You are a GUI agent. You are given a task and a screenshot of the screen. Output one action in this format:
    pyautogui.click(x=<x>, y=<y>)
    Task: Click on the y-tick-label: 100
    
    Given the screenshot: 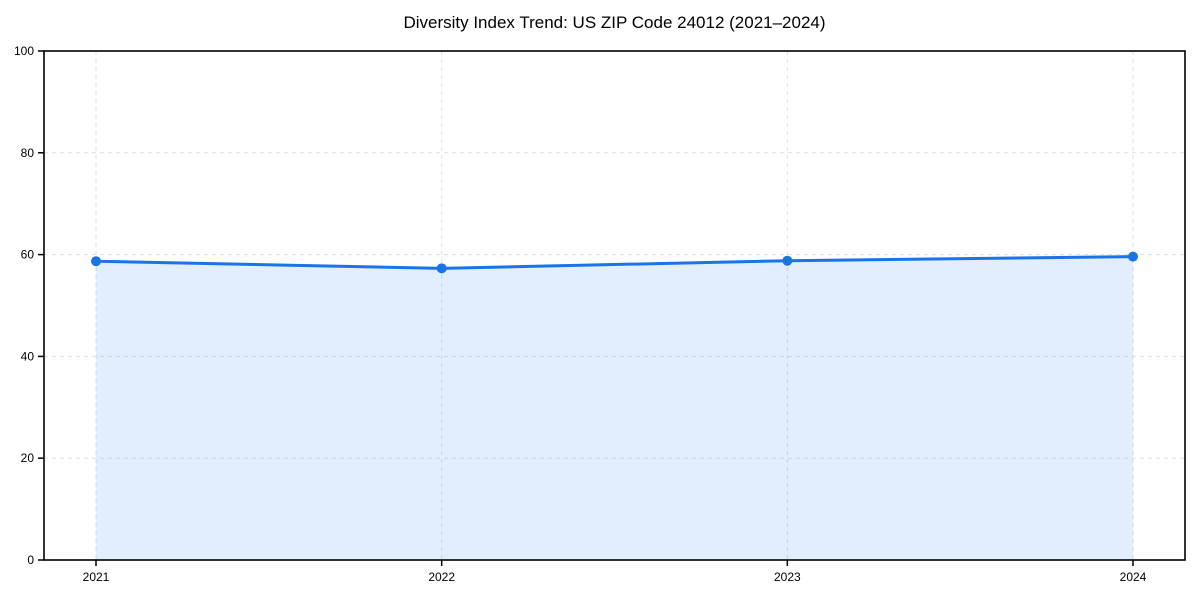 What is the action you would take?
    pyautogui.click(x=24, y=51)
    